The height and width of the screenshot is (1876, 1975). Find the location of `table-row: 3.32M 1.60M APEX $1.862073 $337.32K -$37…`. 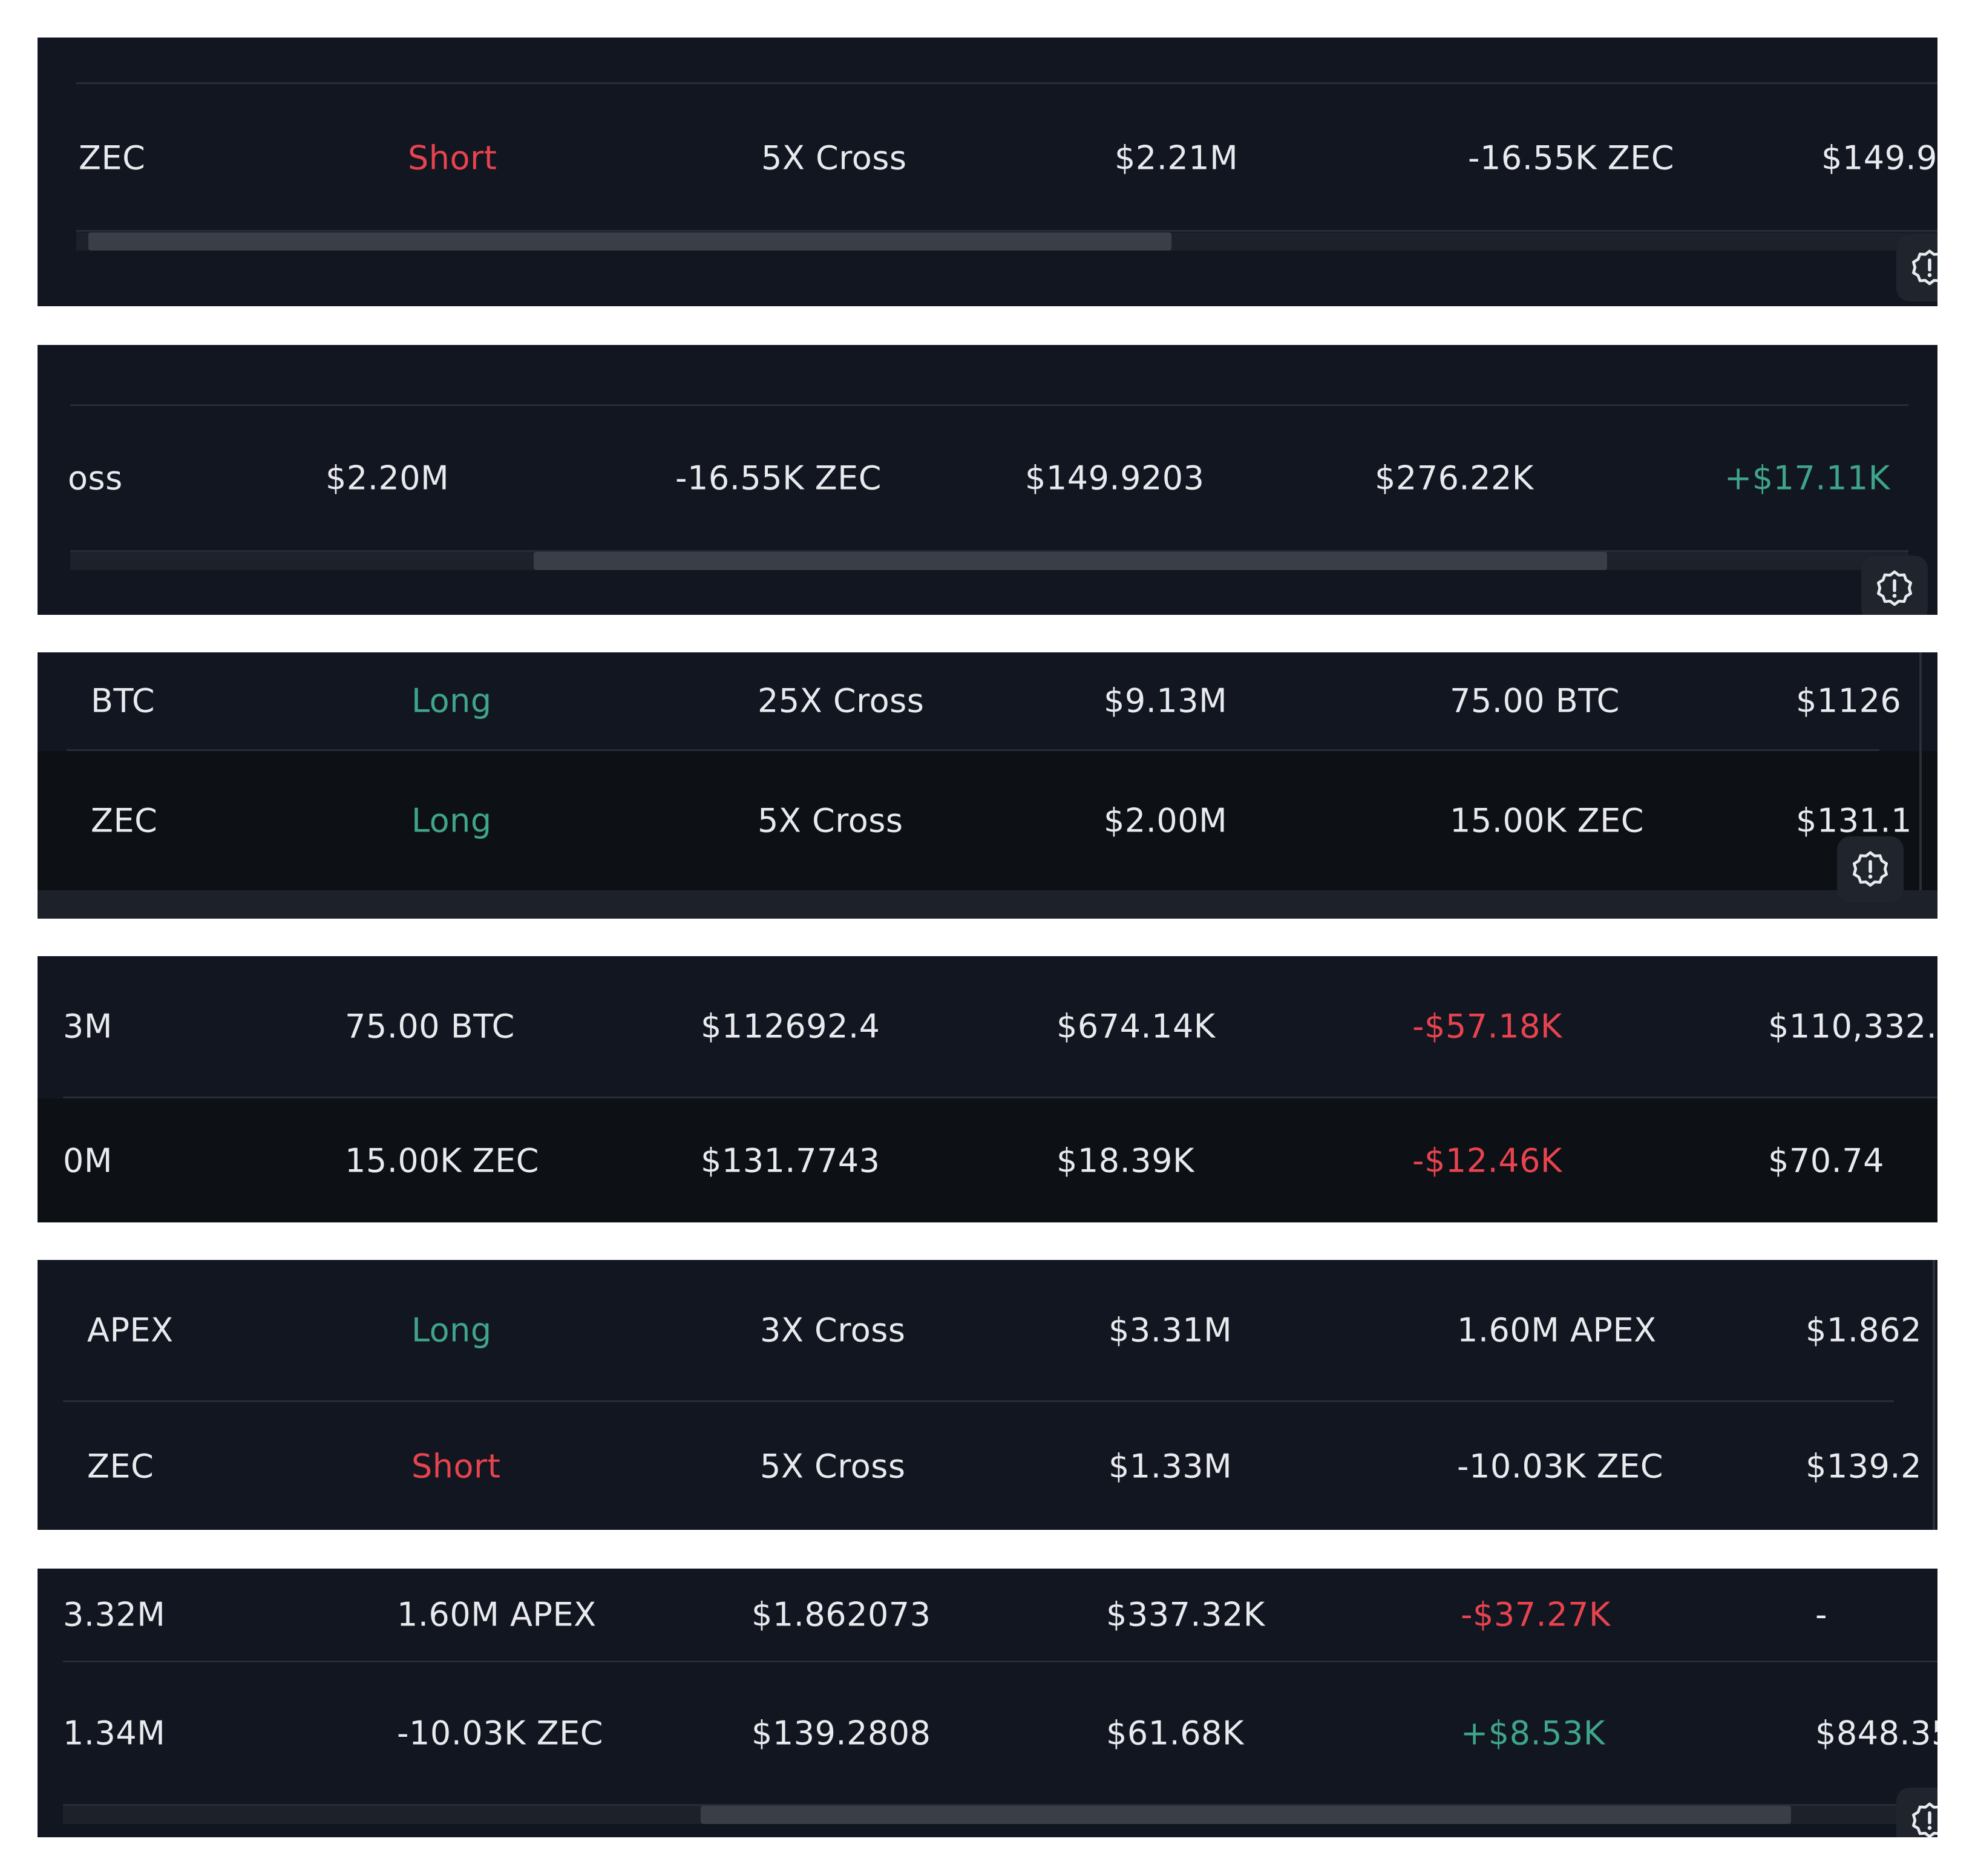

table-row: 3.32M 1.60M APEX $1.862073 $337.32K -$37… is located at coordinates (987, 1615).